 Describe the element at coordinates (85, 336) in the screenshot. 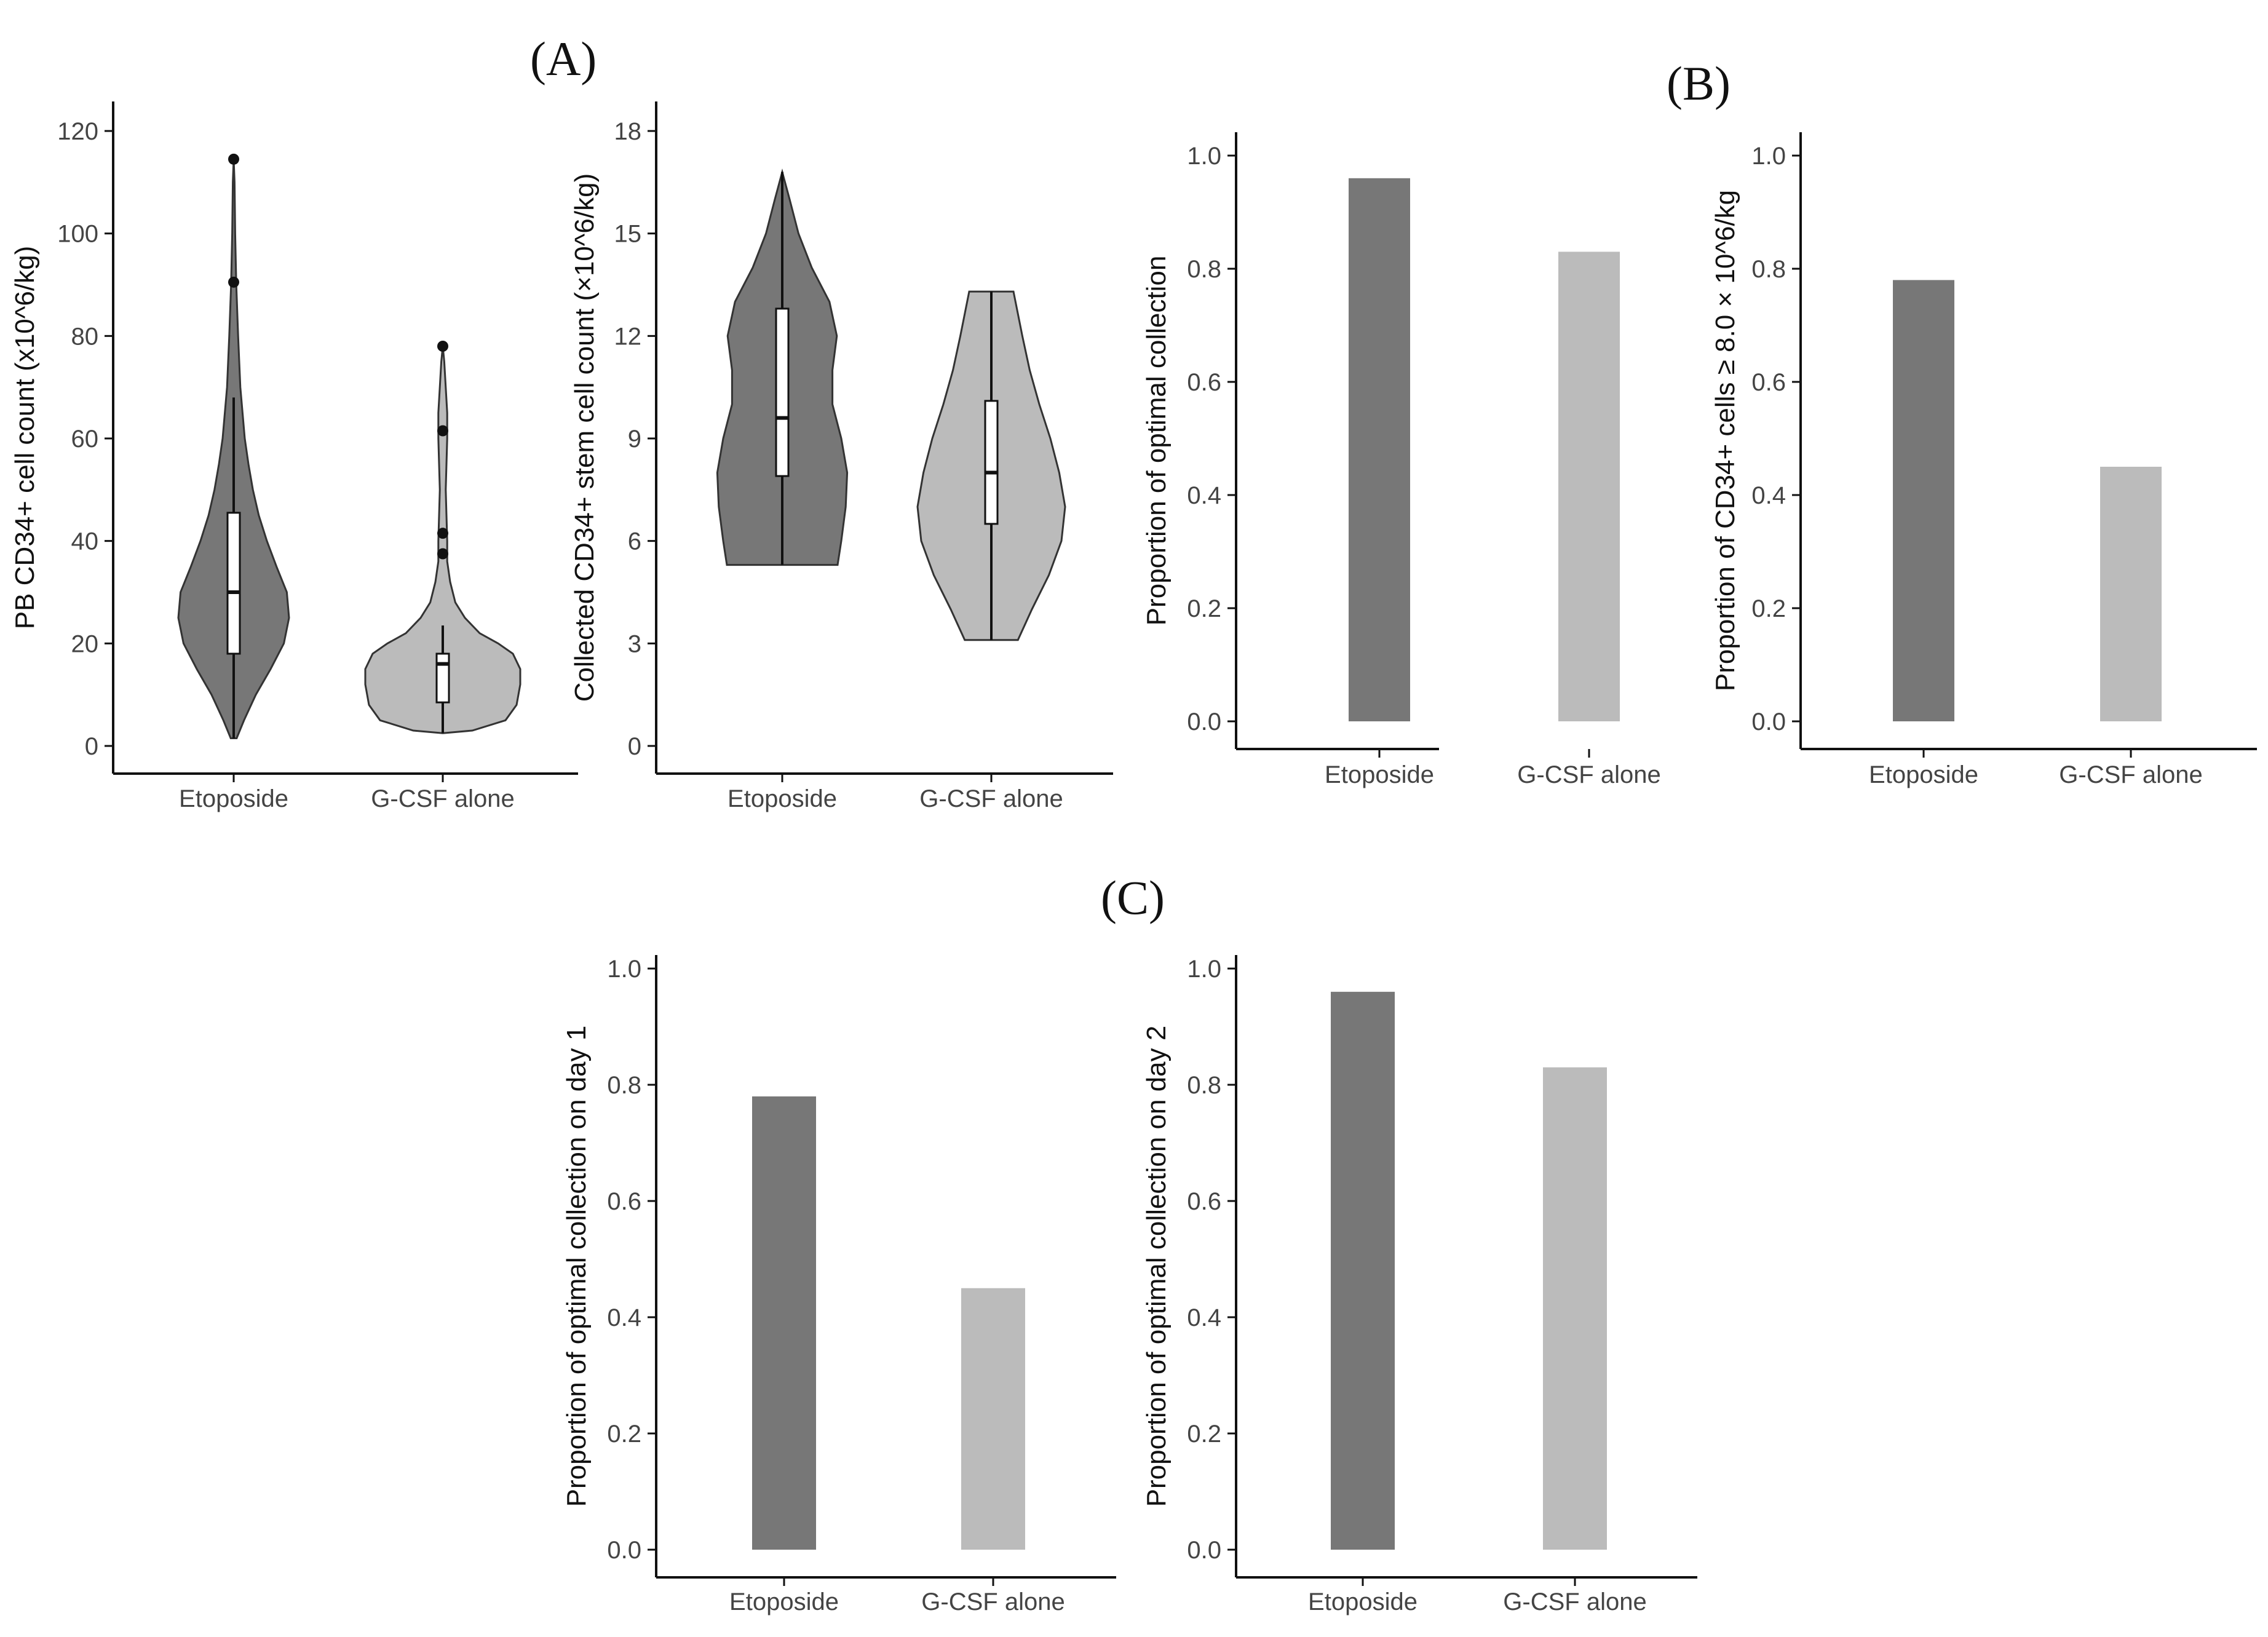

I see `y-tick-label: 80` at that location.